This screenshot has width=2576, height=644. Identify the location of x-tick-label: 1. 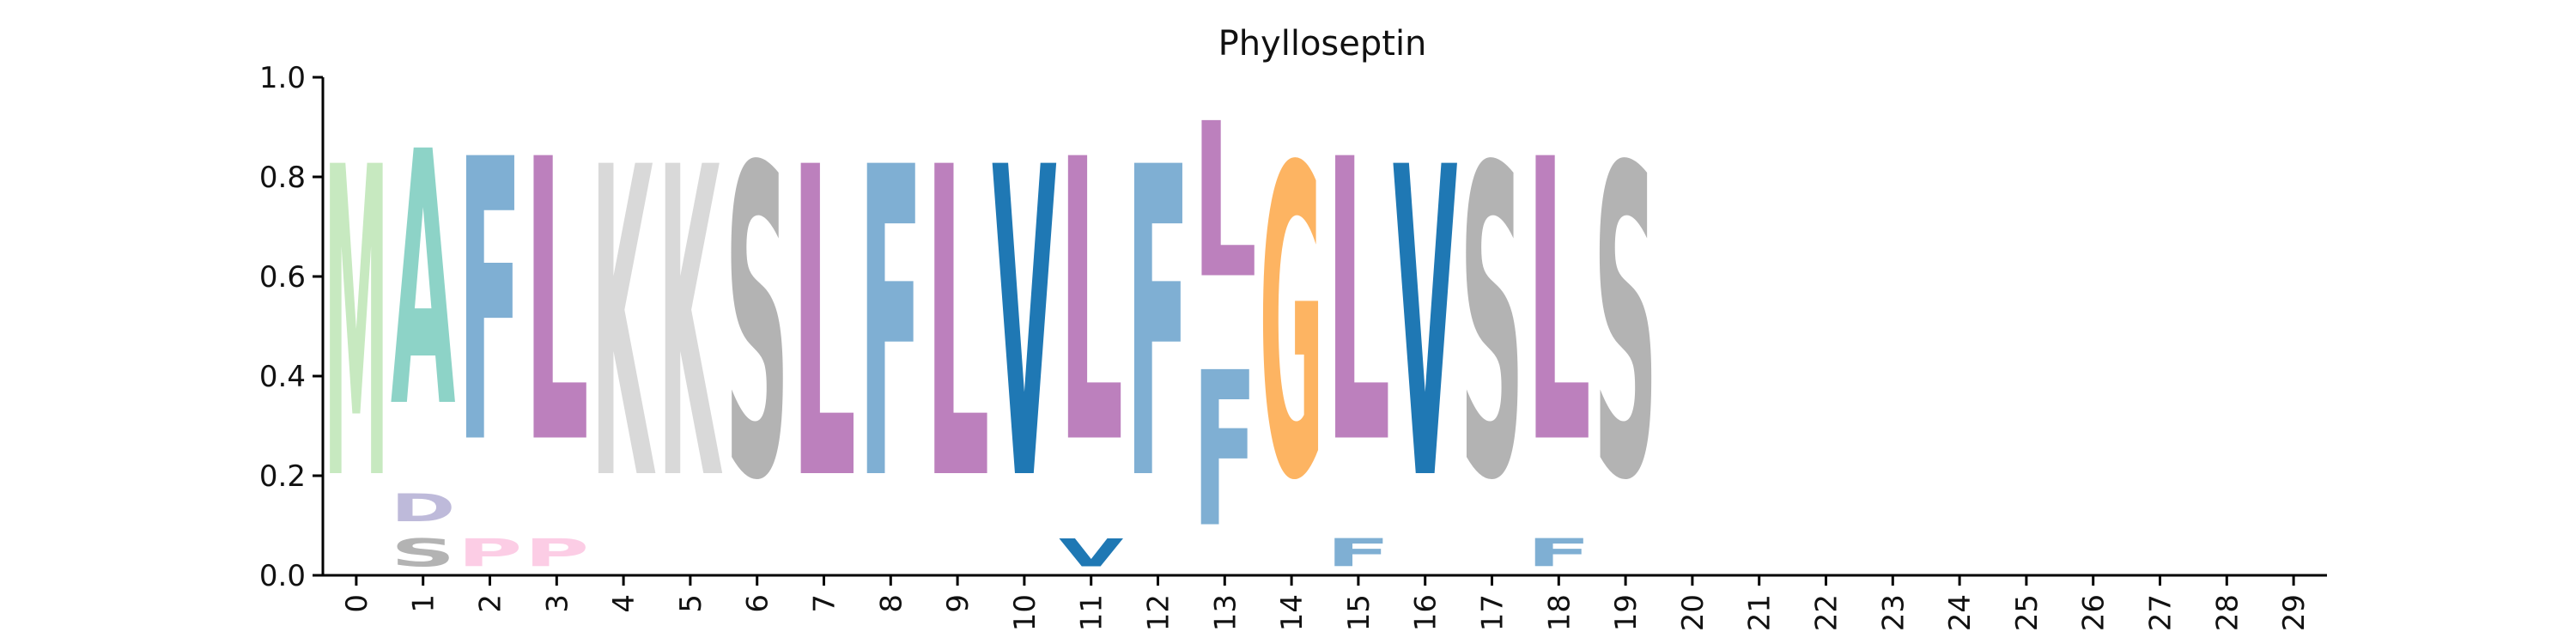
(424, 603).